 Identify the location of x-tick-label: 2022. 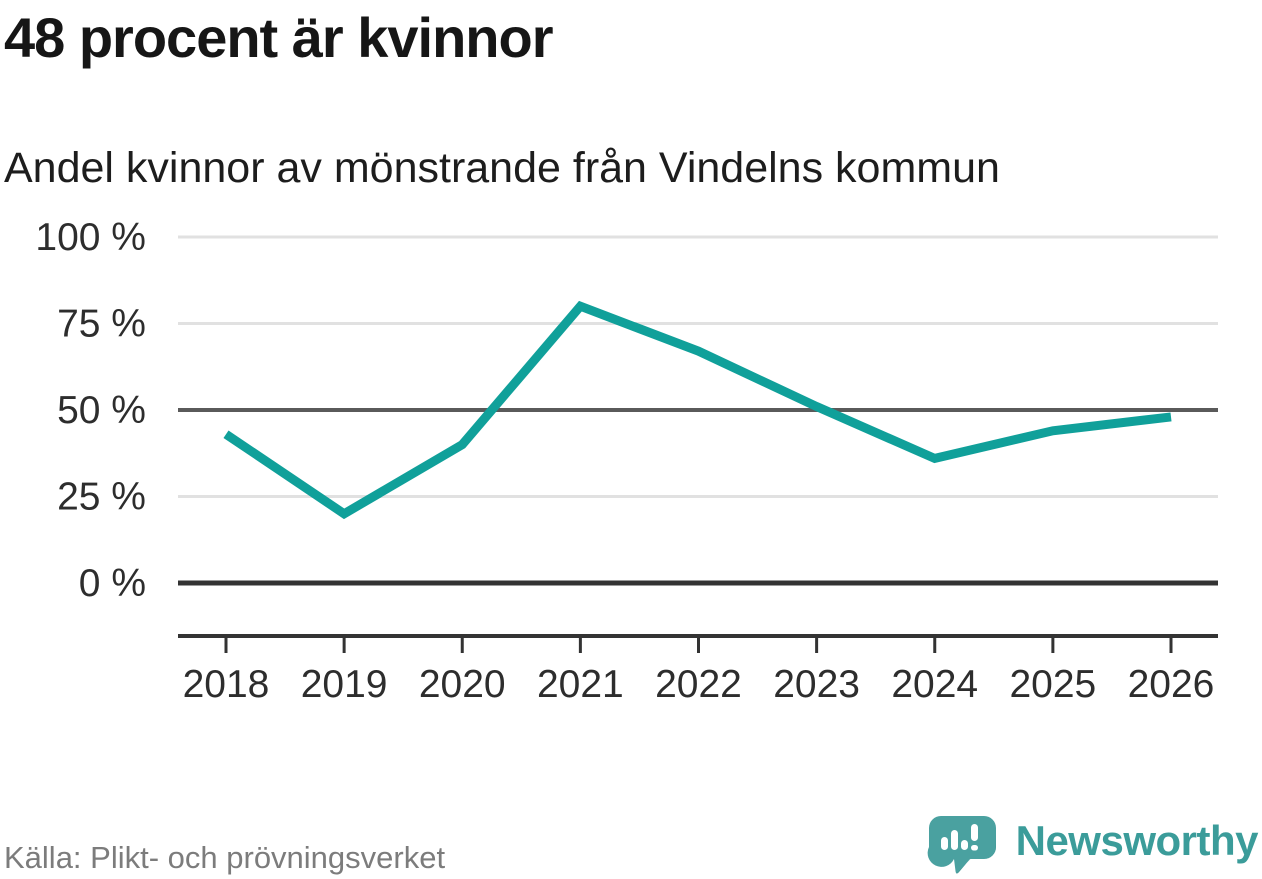
(698, 684).